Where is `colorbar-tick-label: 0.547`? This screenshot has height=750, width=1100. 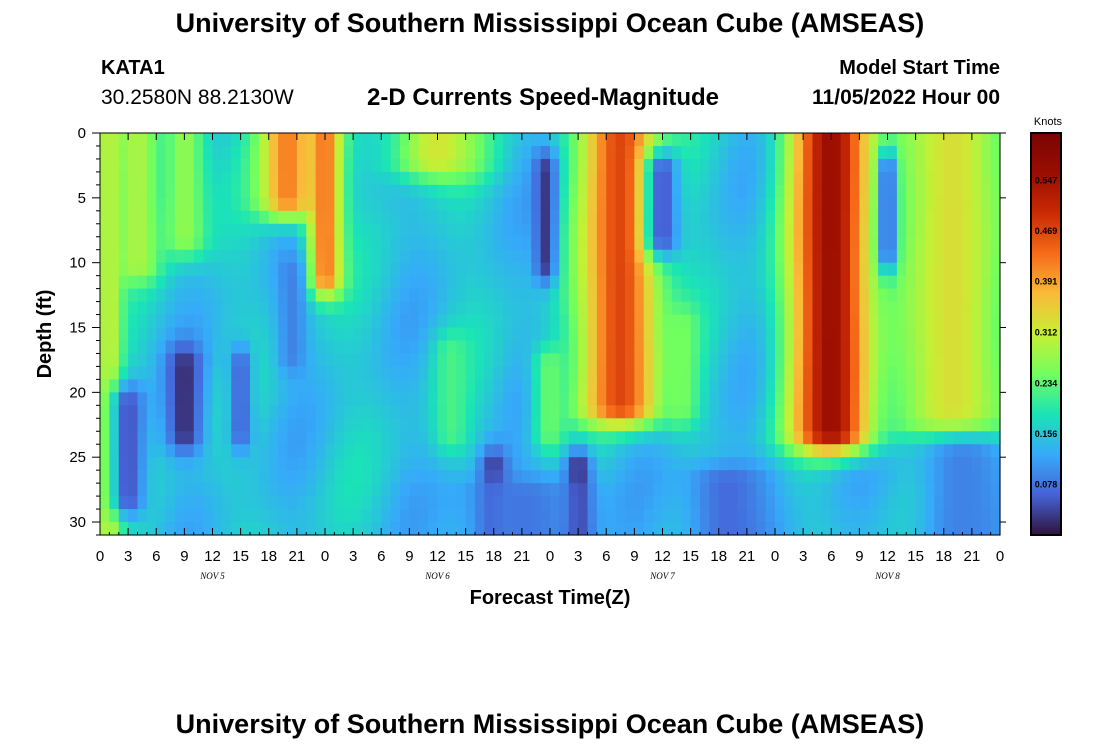
colorbar-tick-label: 0.547 is located at coordinates (1046, 180).